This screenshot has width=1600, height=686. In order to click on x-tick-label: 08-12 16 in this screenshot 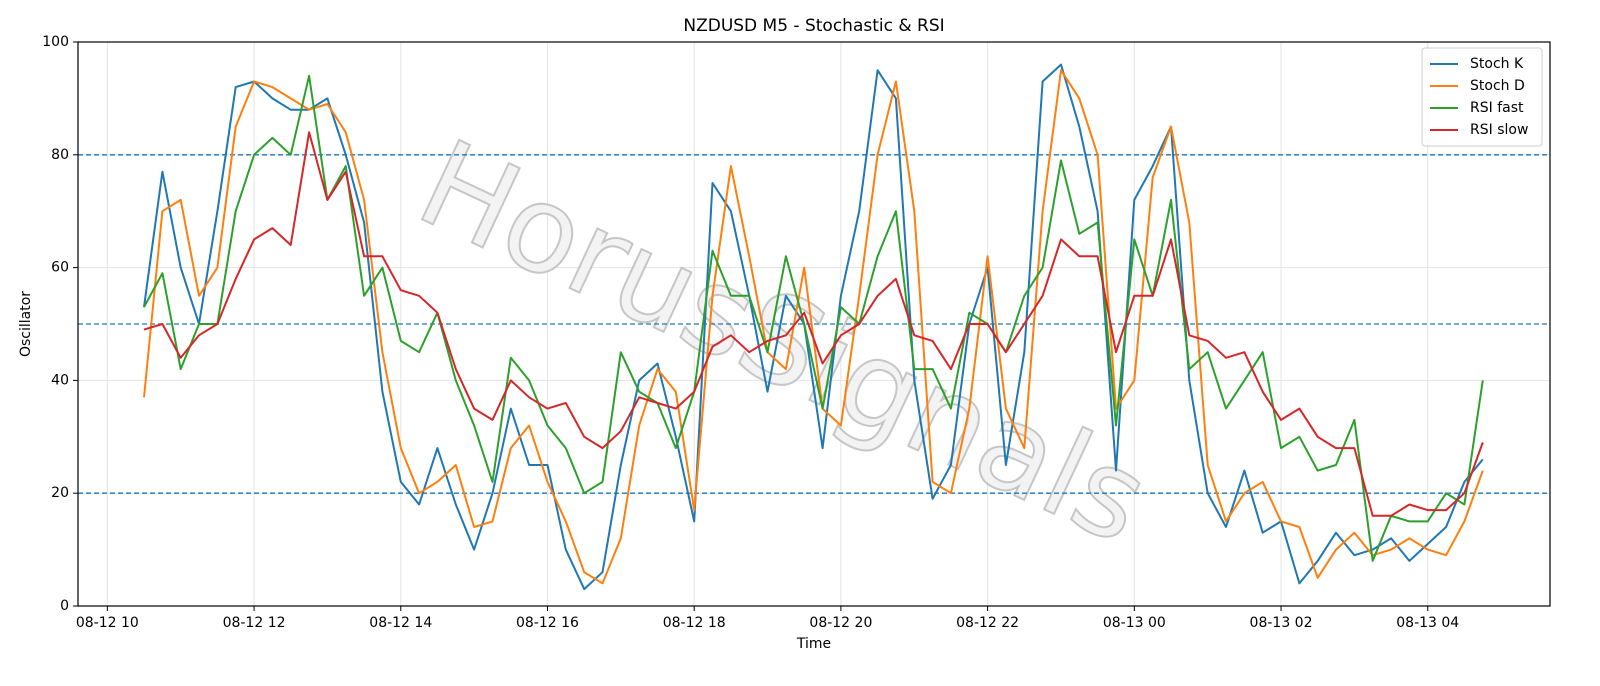, I will do `click(547, 623)`.